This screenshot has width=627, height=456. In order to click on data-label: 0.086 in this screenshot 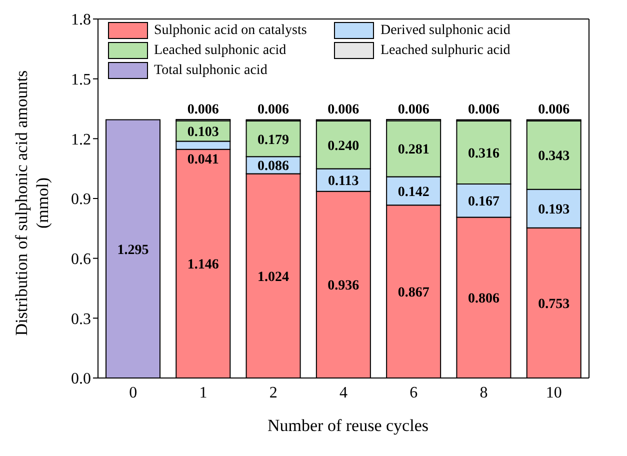, I will do `click(274, 166)`.